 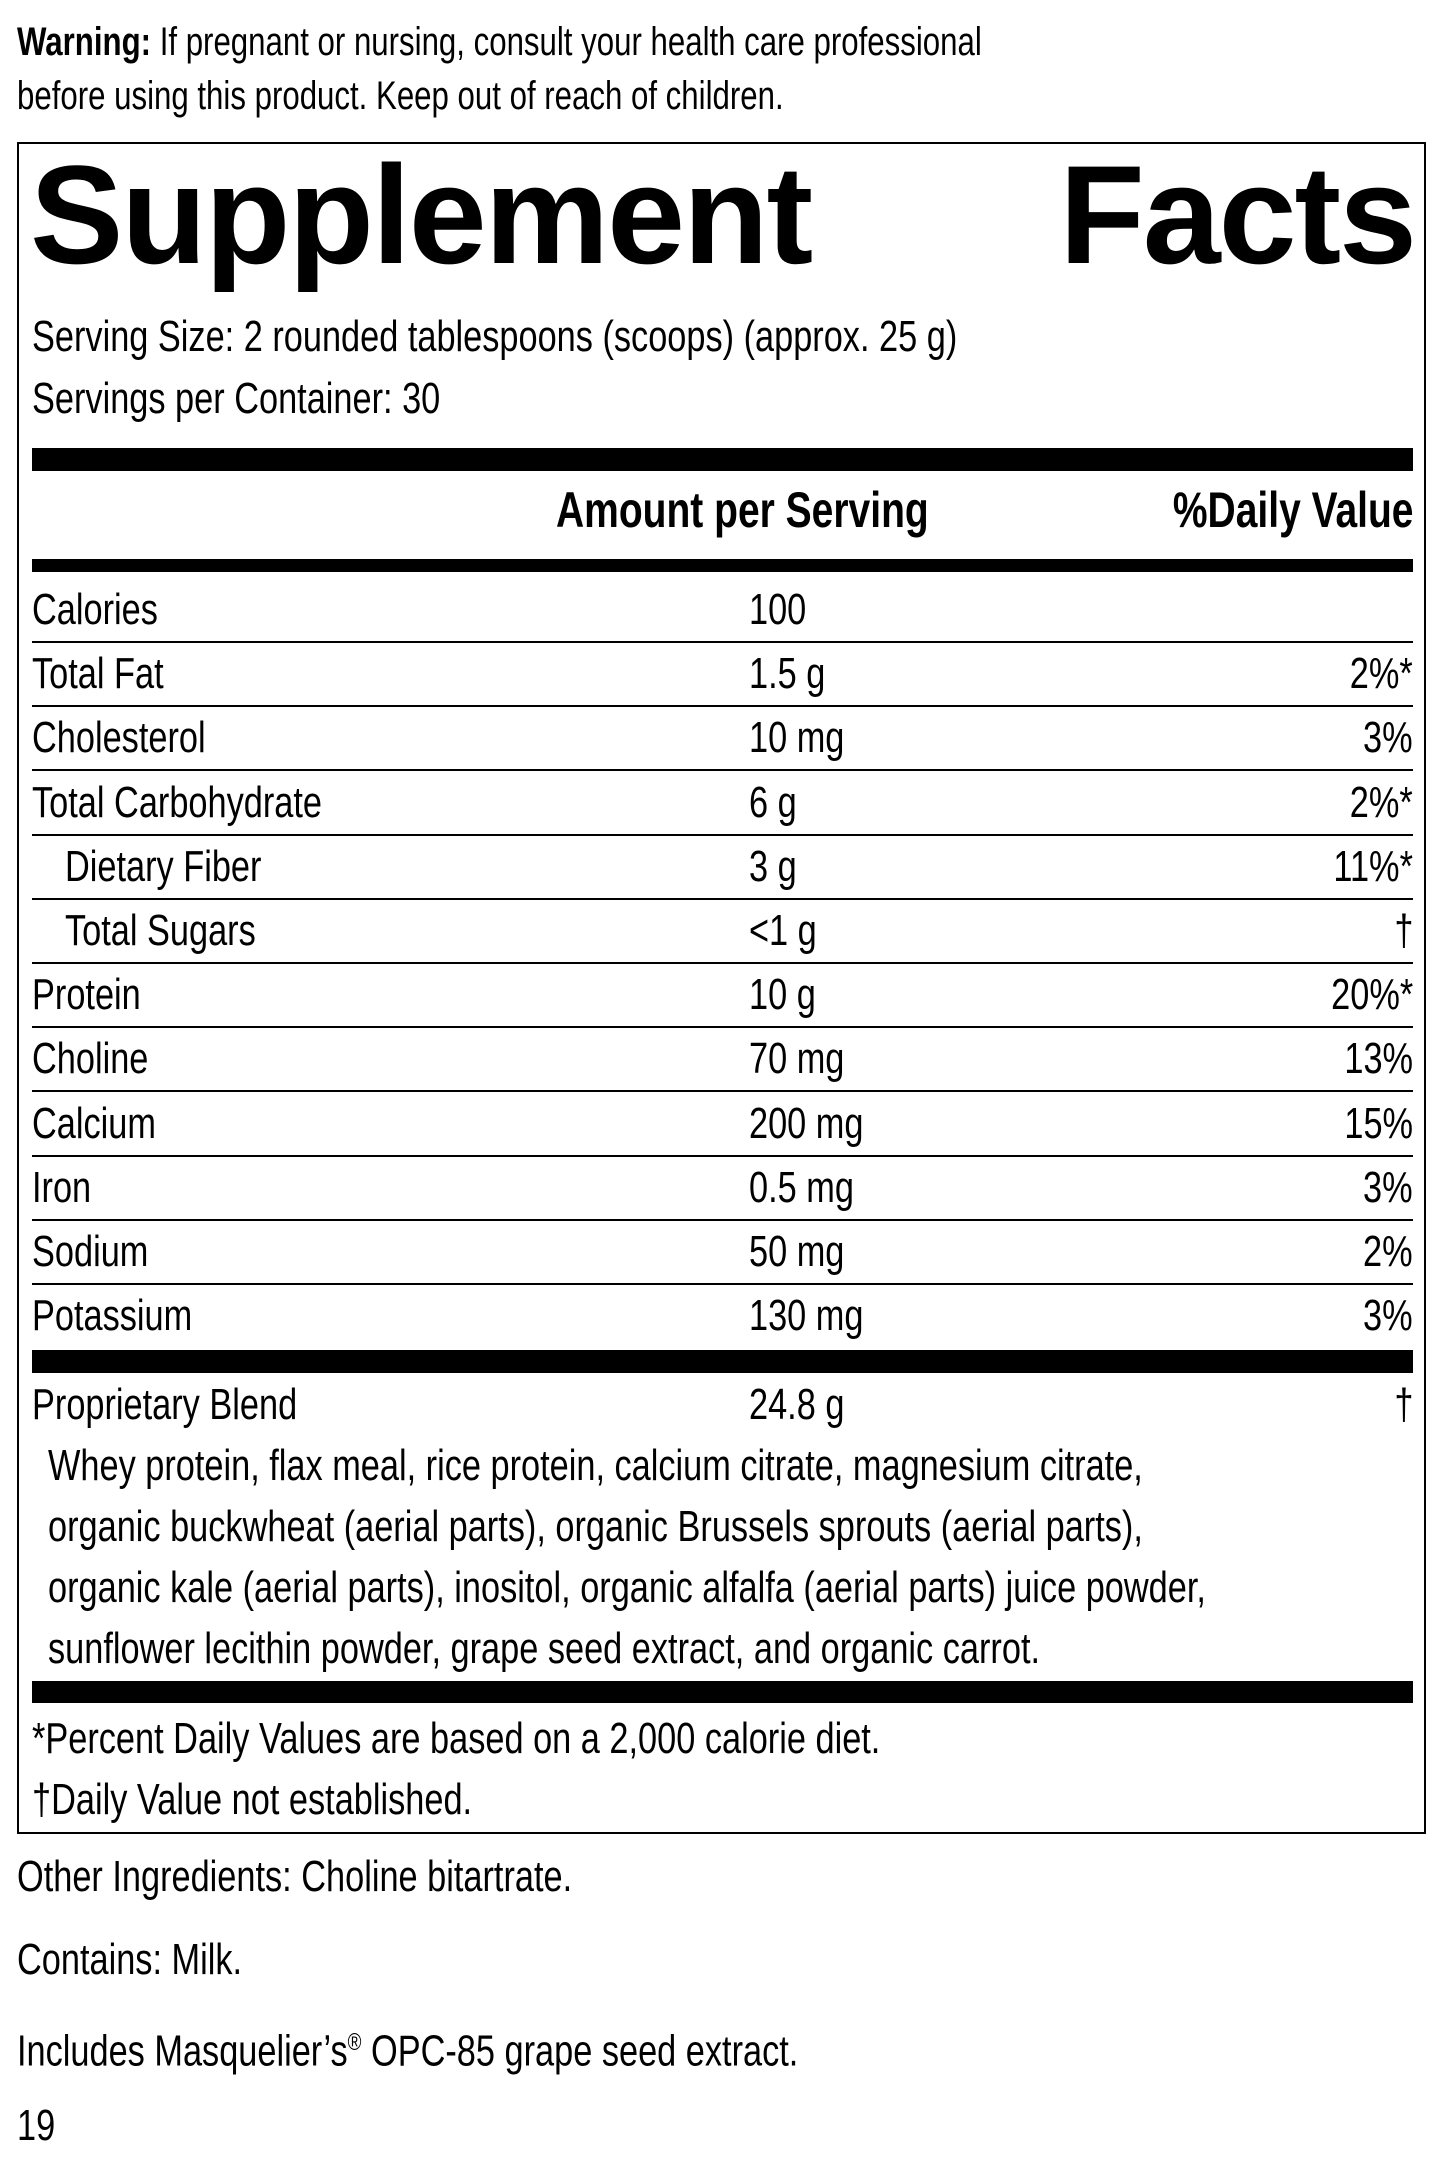 What do you see at coordinates (806, 1315) in the screenshot?
I see `nutrient-amount: 130 mg` at bounding box center [806, 1315].